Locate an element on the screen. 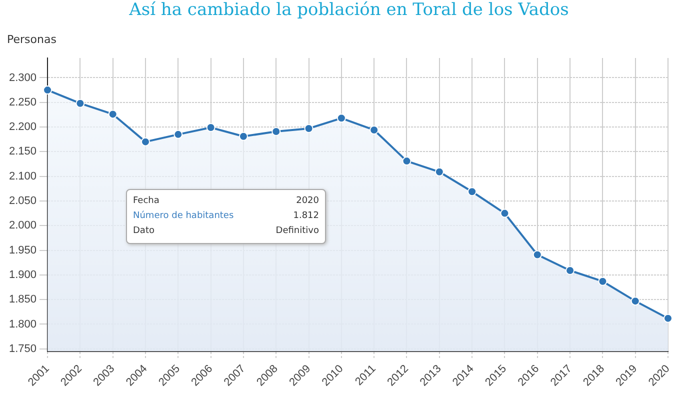 The width and height of the screenshot is (698, 396). y-tick-label: 2.100 is located at coordinates (22, 176).